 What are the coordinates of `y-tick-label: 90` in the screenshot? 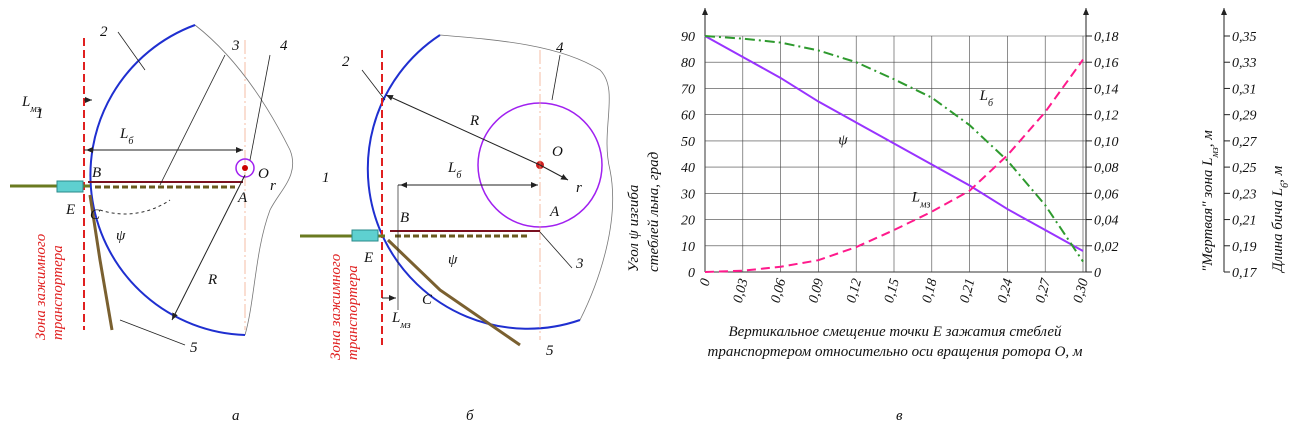 It's located at (688, 37).